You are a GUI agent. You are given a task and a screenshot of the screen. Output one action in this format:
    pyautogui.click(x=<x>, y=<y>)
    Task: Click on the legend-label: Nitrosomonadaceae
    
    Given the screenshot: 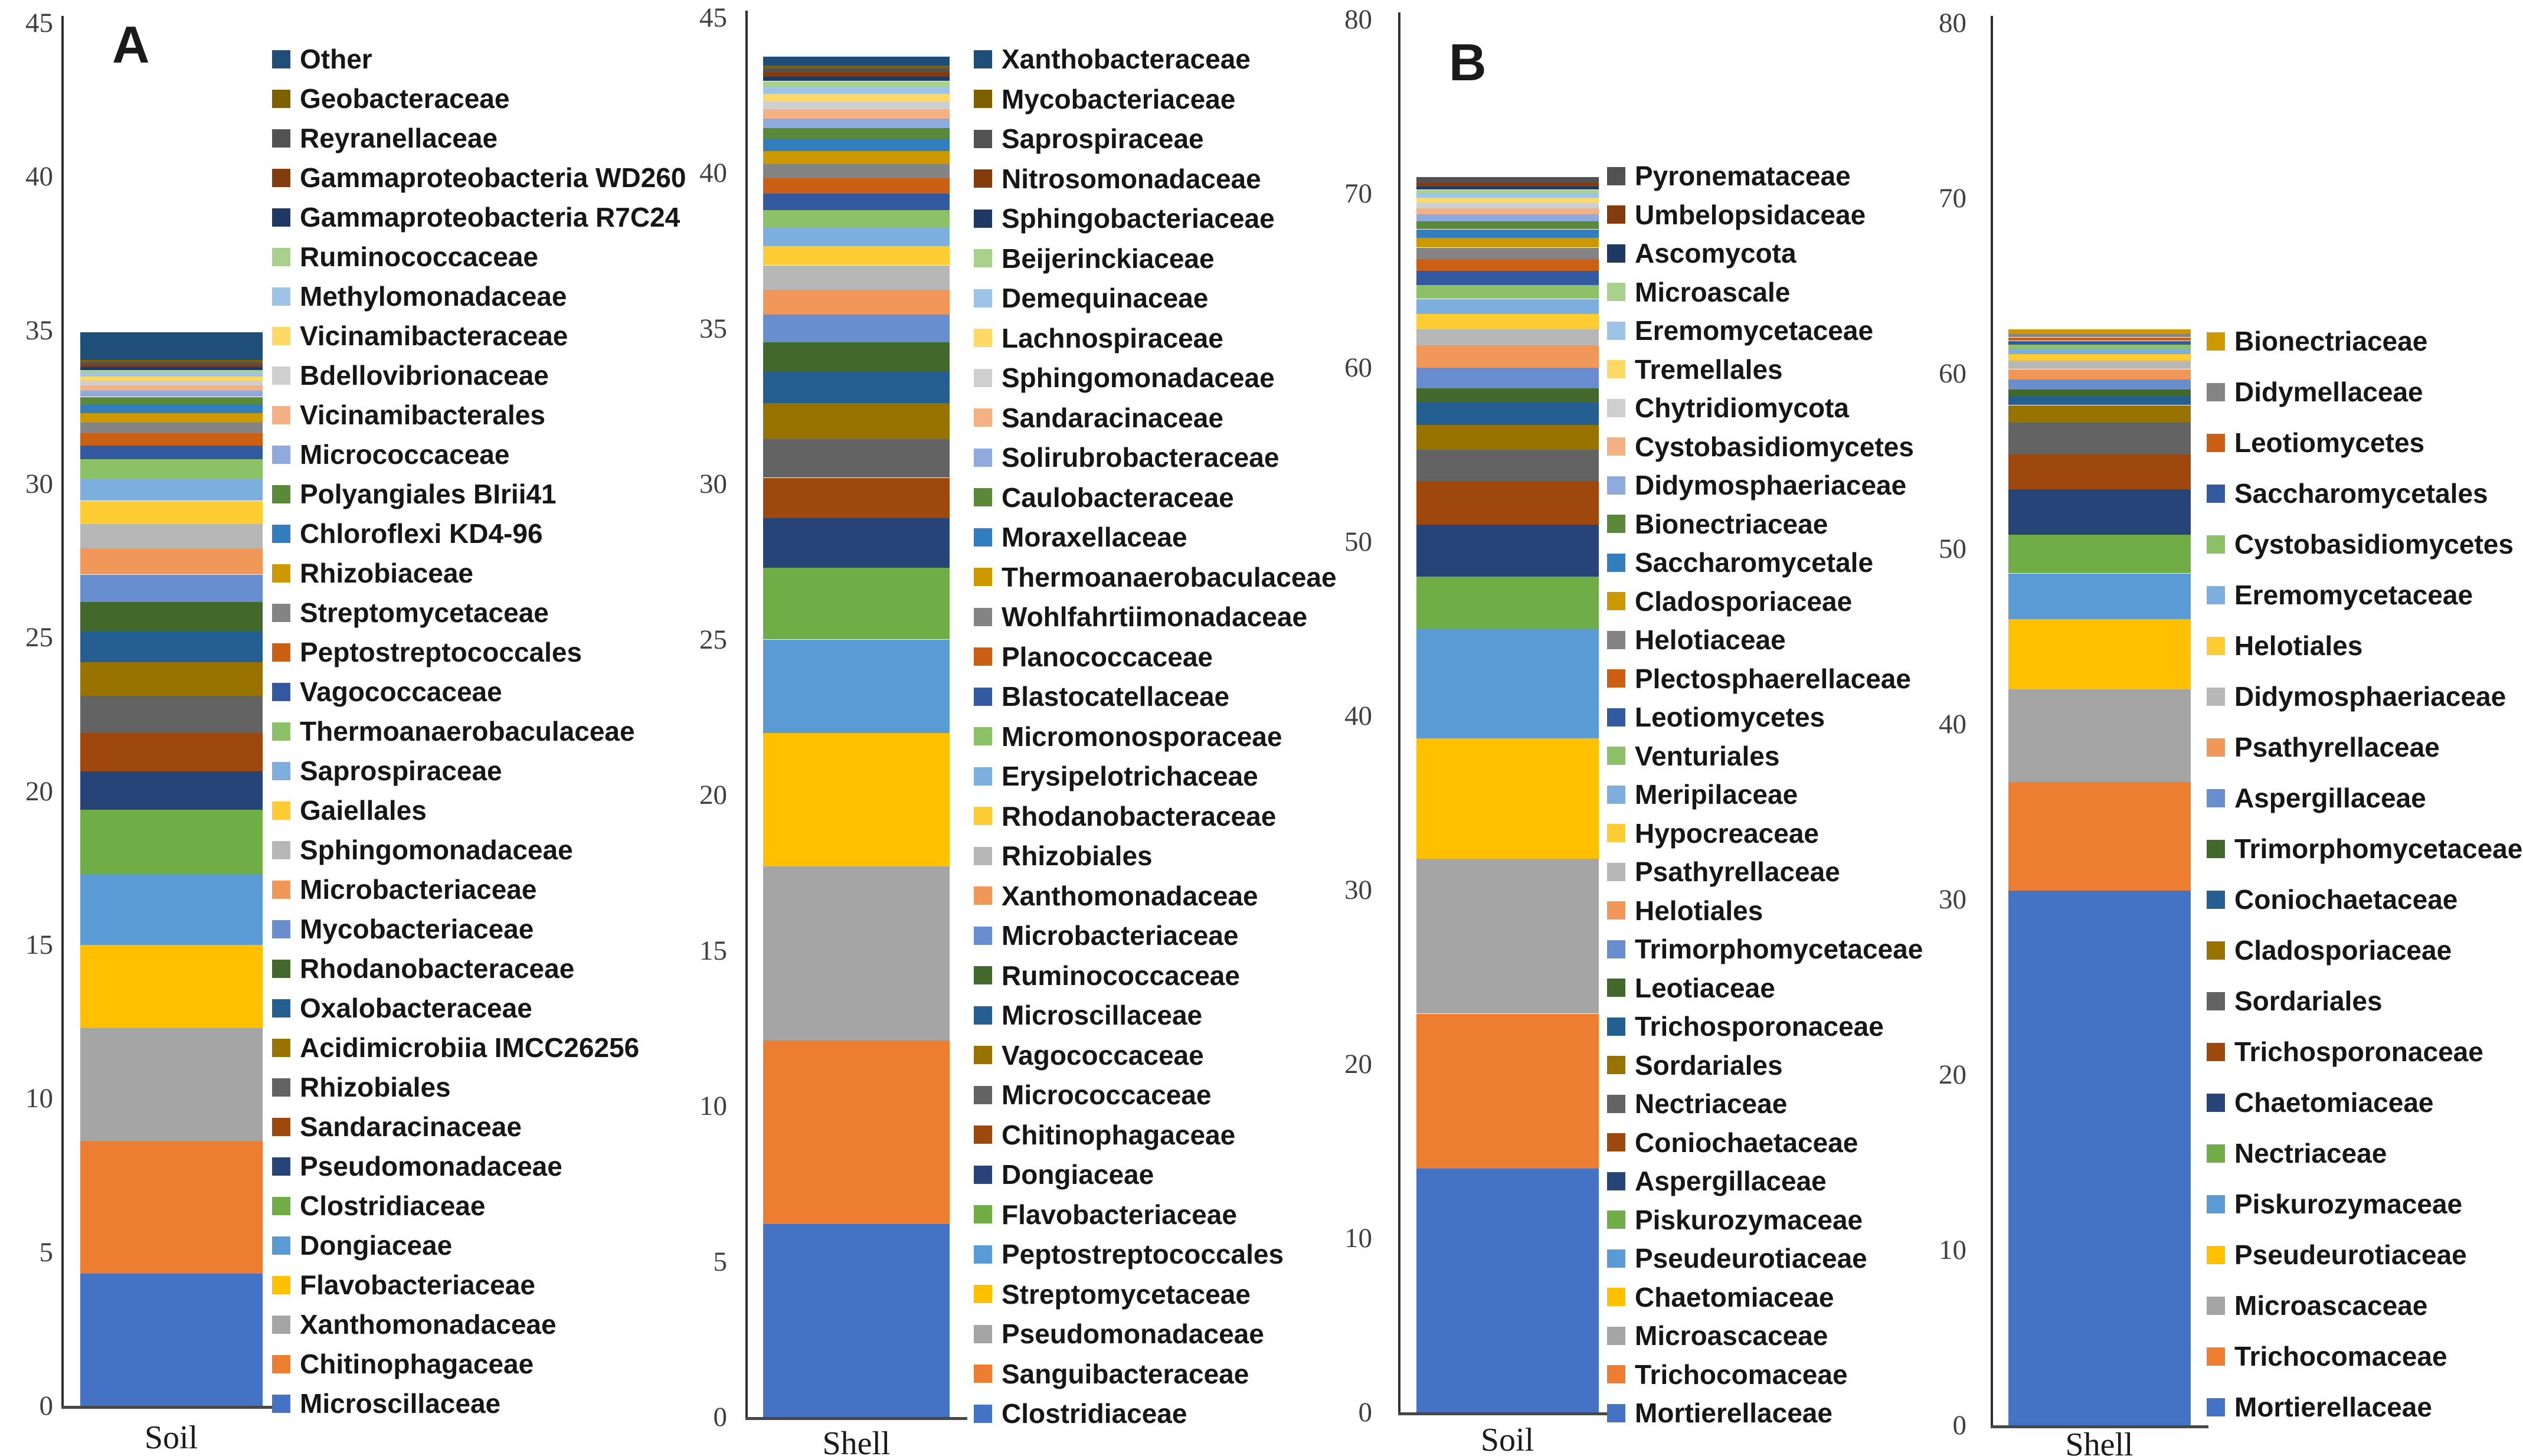 What is the action you would take?
    pyautogui.click(x=1131, y=178)
    